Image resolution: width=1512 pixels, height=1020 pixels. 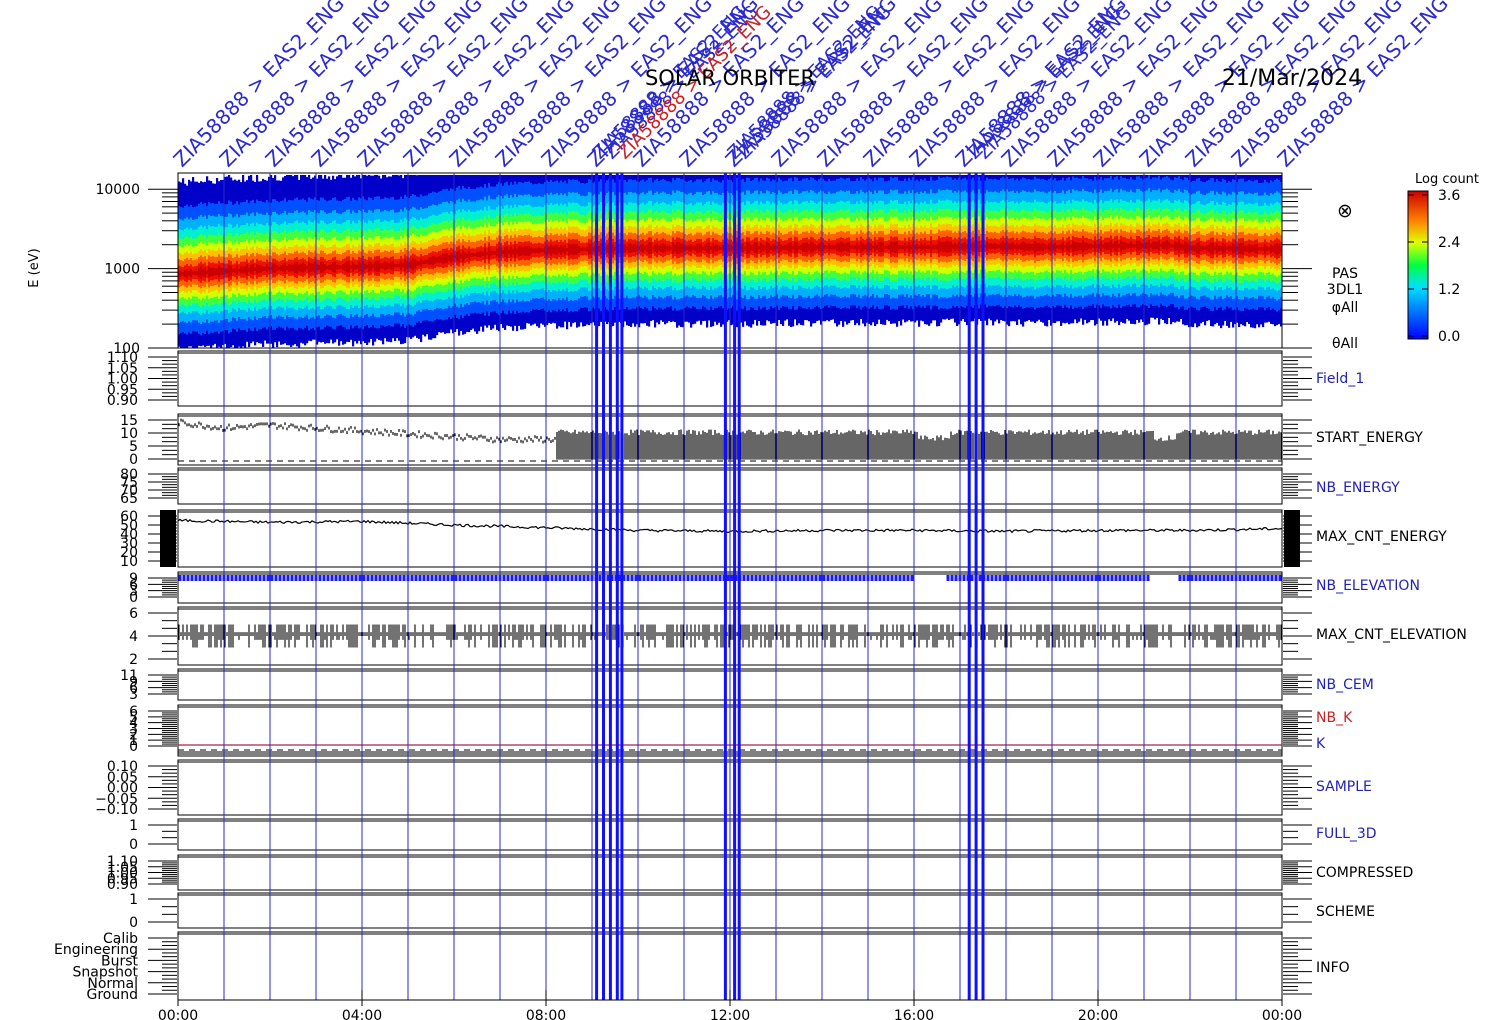 What do you see at coordinates (1368, 586) in the screenshot?
I see `panel-label: NB_ELEVATION` at bounding box center [1368, 586].